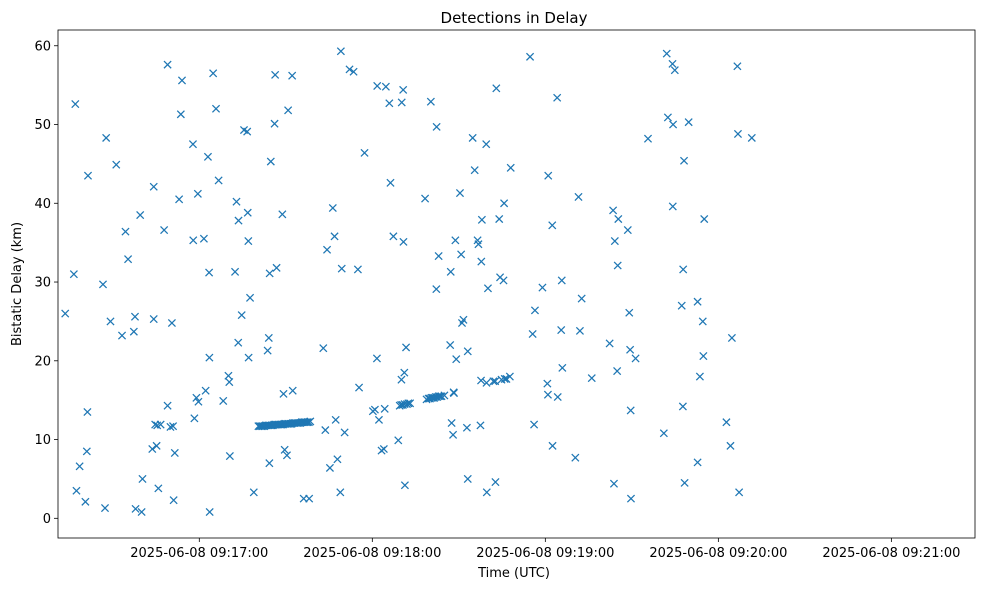 This screenshot has height=590, width=981. Describe the element at coordinates (513, 573) in the screenshot. I see `x-axis-label: Time (UTC)` at that location.